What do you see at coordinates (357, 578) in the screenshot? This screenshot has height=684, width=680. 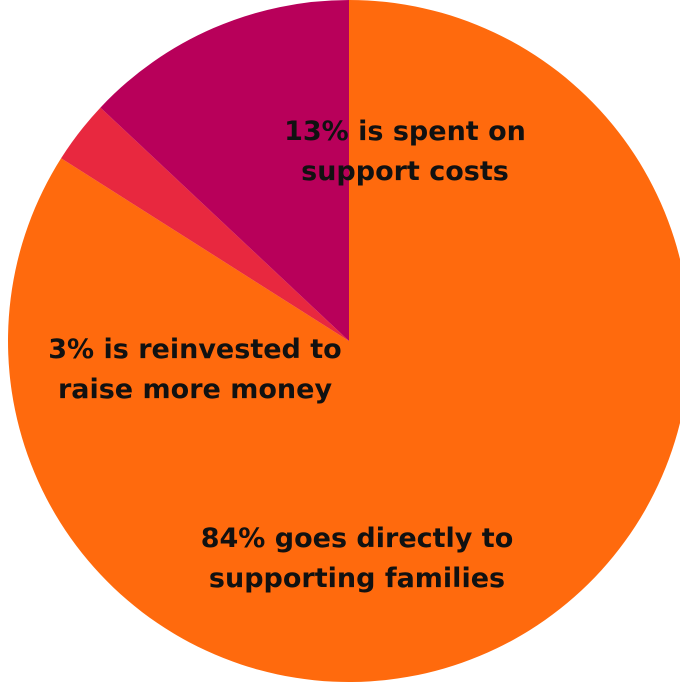 I see `slice-label-0-line-1: supporting families` at bounding box center [357, 578].